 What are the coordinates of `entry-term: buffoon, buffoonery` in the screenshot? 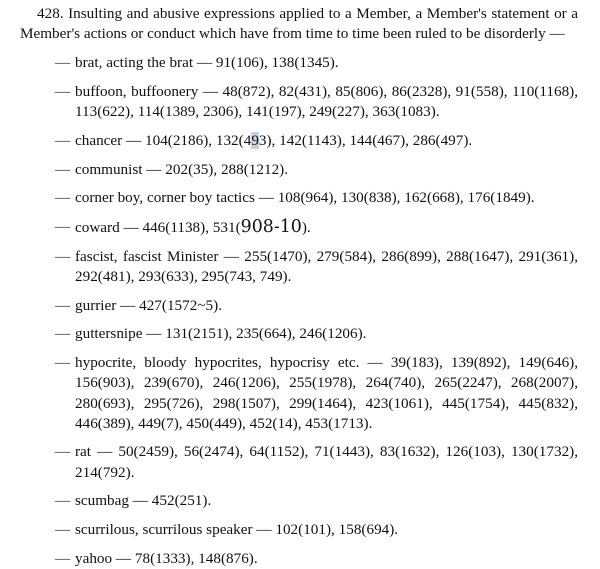 It's located at (137, 92).